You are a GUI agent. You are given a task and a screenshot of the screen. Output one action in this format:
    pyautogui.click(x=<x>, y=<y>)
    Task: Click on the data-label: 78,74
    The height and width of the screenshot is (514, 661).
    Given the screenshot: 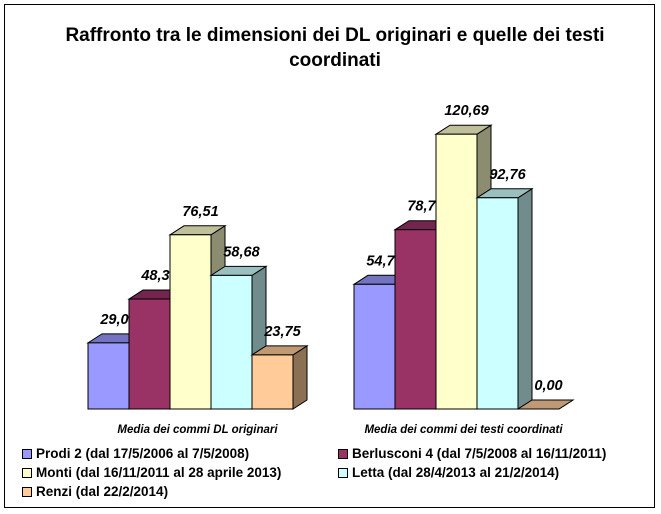 What is the action you would take?
    pyautogui.click(x=425, y=207)
    